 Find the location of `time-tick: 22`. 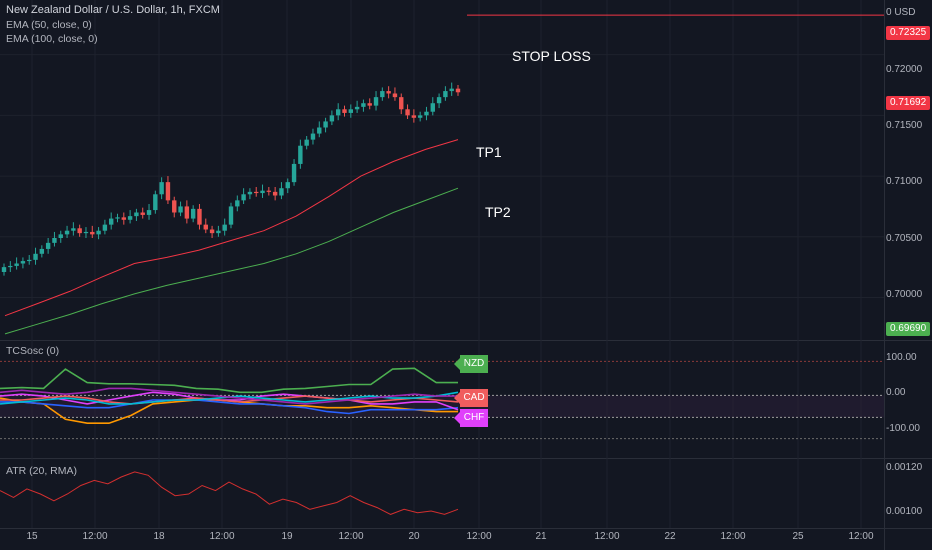

time-tick: 22 is located at coordinates (670, 536).